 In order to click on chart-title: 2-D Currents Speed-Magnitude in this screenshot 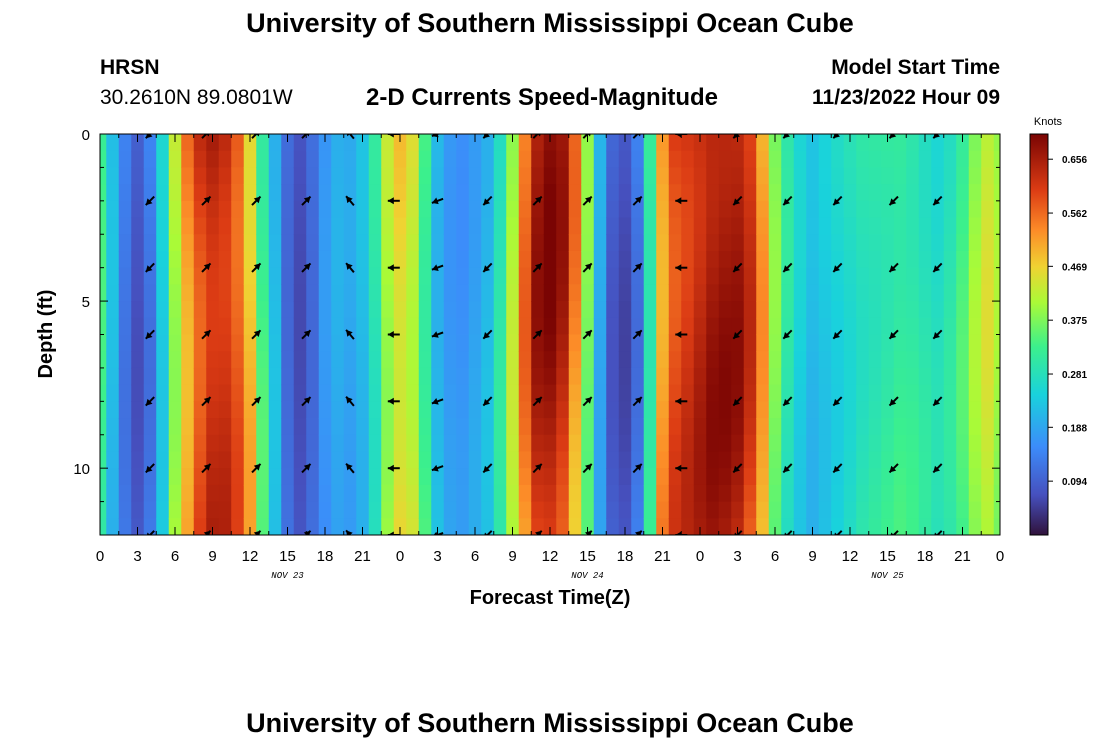, I will do `click(542, 97)`.